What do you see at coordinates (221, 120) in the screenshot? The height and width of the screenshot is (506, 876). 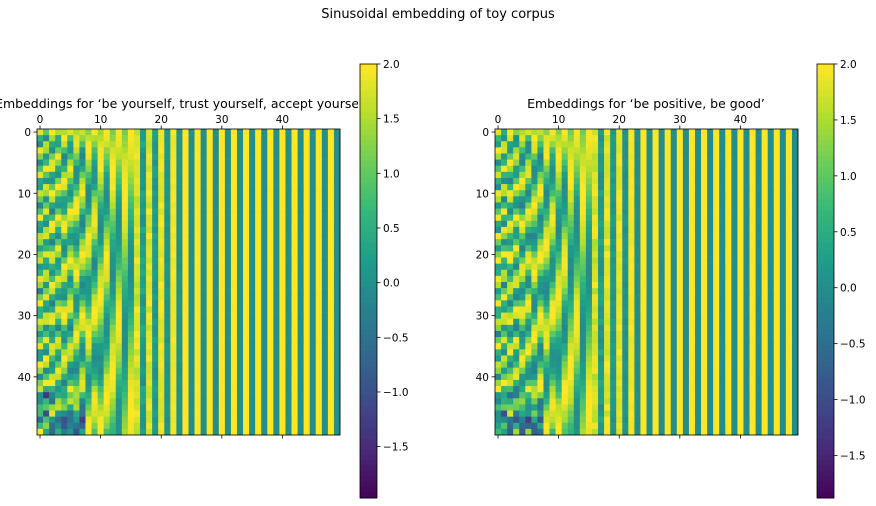 I see `x-tick-label: 30` at bounding box center [221, 120].